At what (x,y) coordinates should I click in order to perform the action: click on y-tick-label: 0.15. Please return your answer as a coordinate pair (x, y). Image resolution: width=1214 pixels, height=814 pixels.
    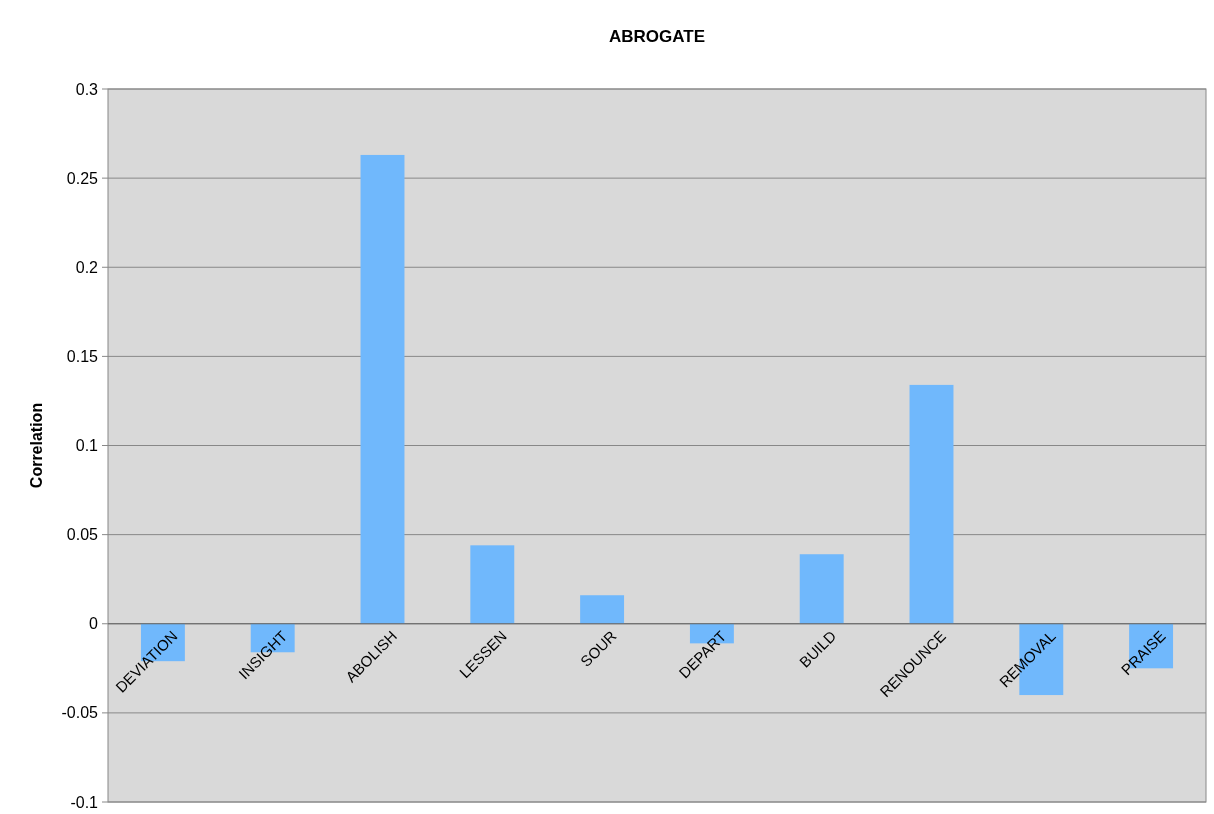
    Looking at the image, I should click on (82, 356).